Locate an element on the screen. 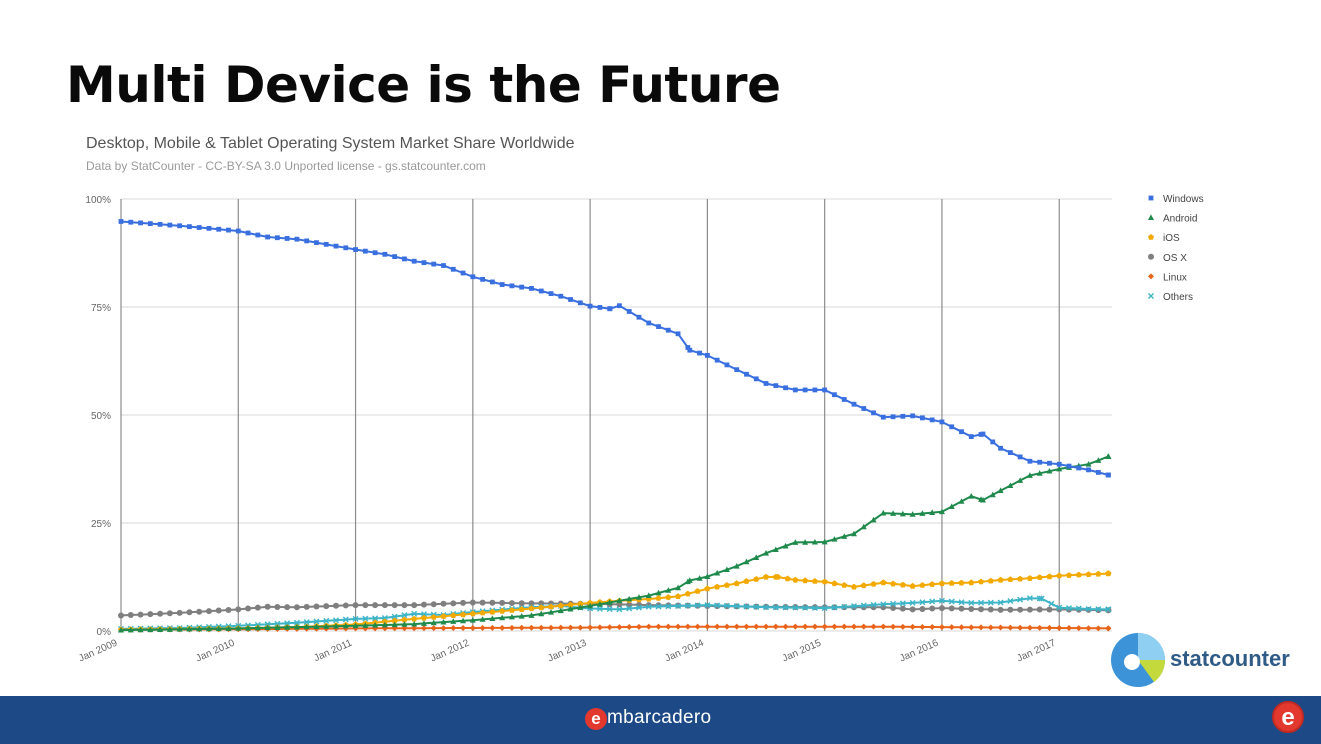 This screenshot has width=1321, height=744. legend-label-others: Others is located at coordinates (1178, 297).